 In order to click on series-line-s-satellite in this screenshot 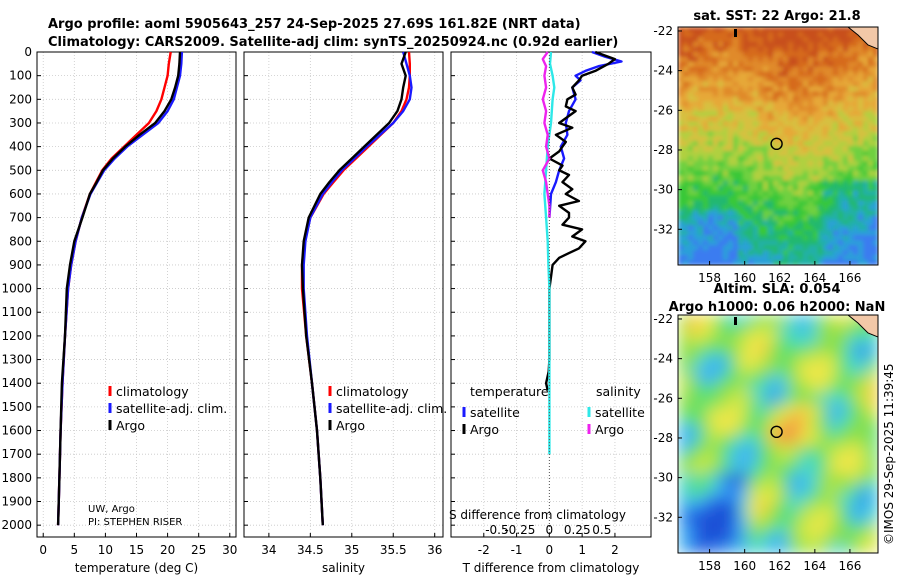, I will do `click(549, 253)`.